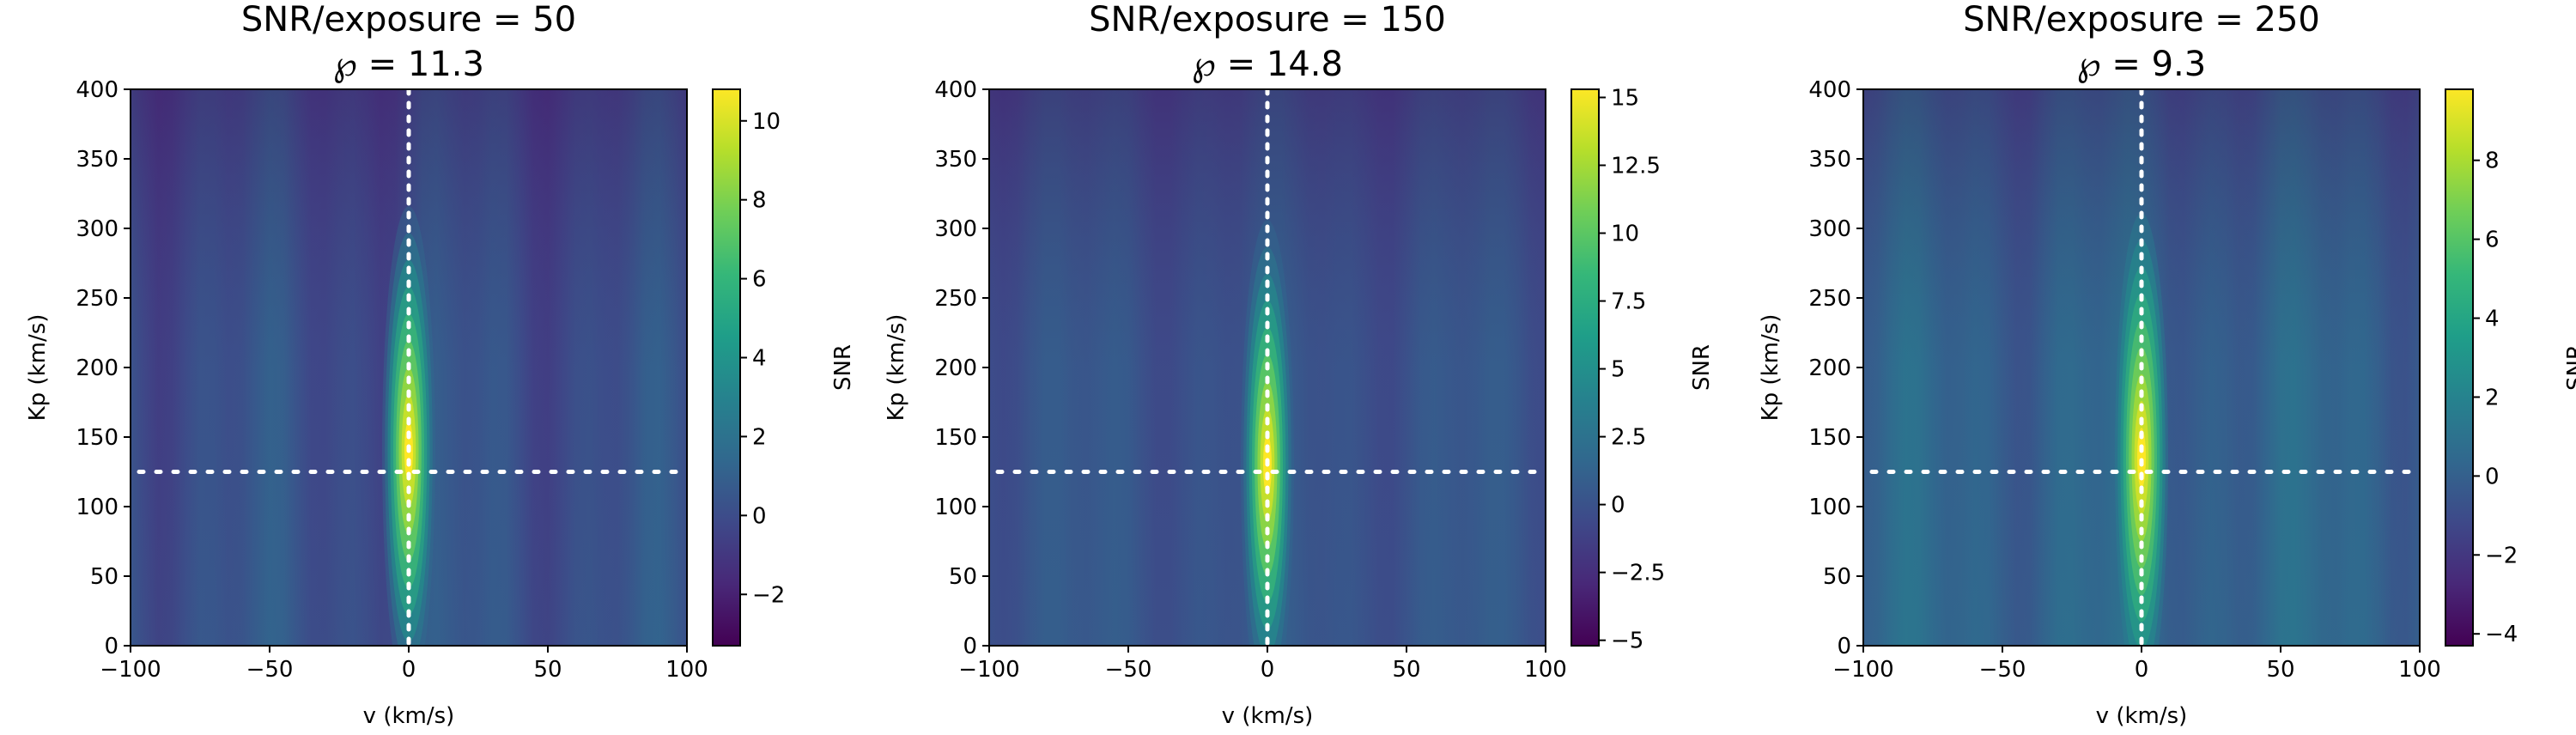 This screenshot has height=735, width=2576. Describe the element at coordinates (1625, 98) in the screenshot. I see `colorbar-tick-label: 15` at that location.